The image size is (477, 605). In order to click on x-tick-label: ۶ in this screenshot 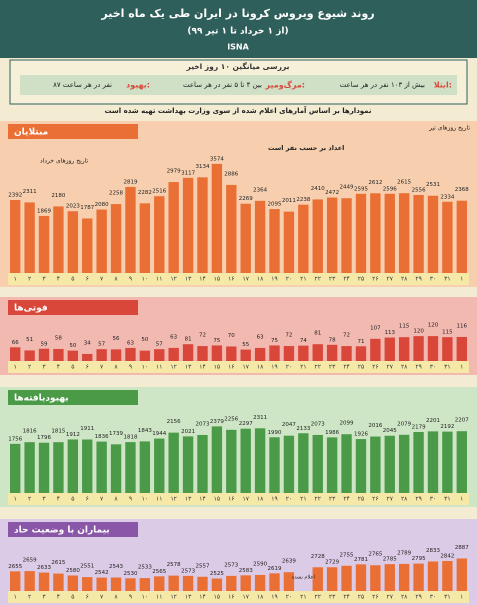, I will do `click(87, 367)`.